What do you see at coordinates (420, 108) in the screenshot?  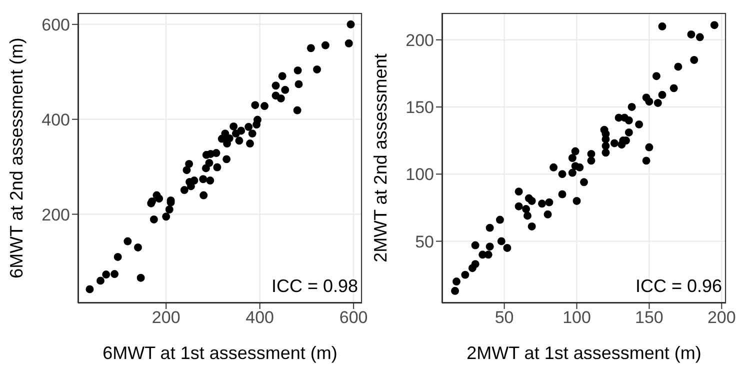 I see `y-tick-label: 150` at bounding box center [420, 108].